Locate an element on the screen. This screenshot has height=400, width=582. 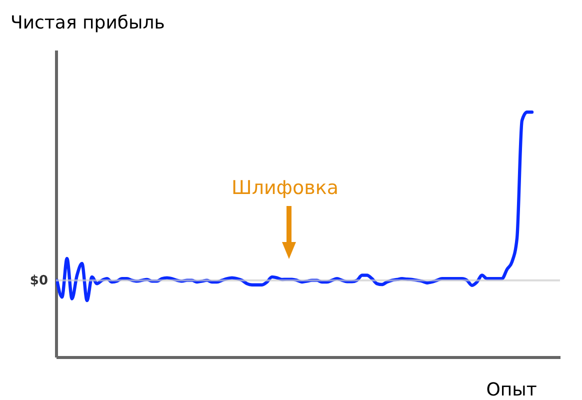
y-axis-title: Чистая прибыль is located at coordinates (87, 23).